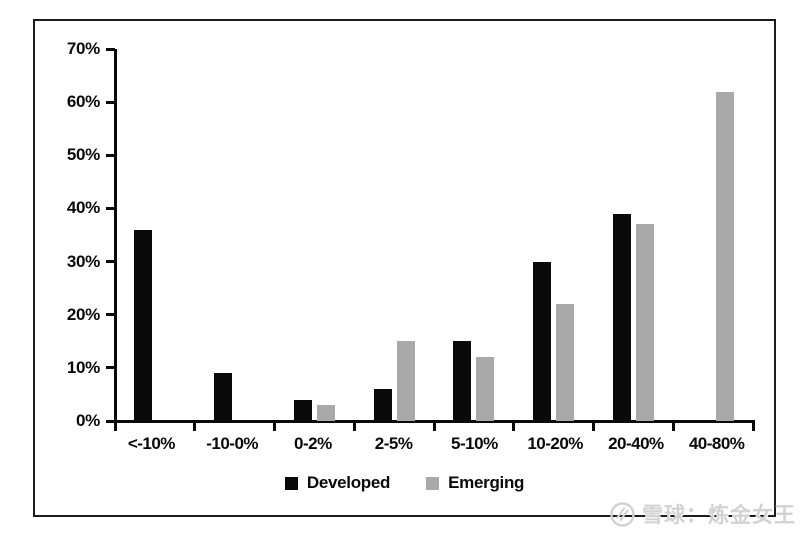  Describe the element at coordinates (555, 443) in the screenshot. I see `x-axis-label: 10-20%` at that location.